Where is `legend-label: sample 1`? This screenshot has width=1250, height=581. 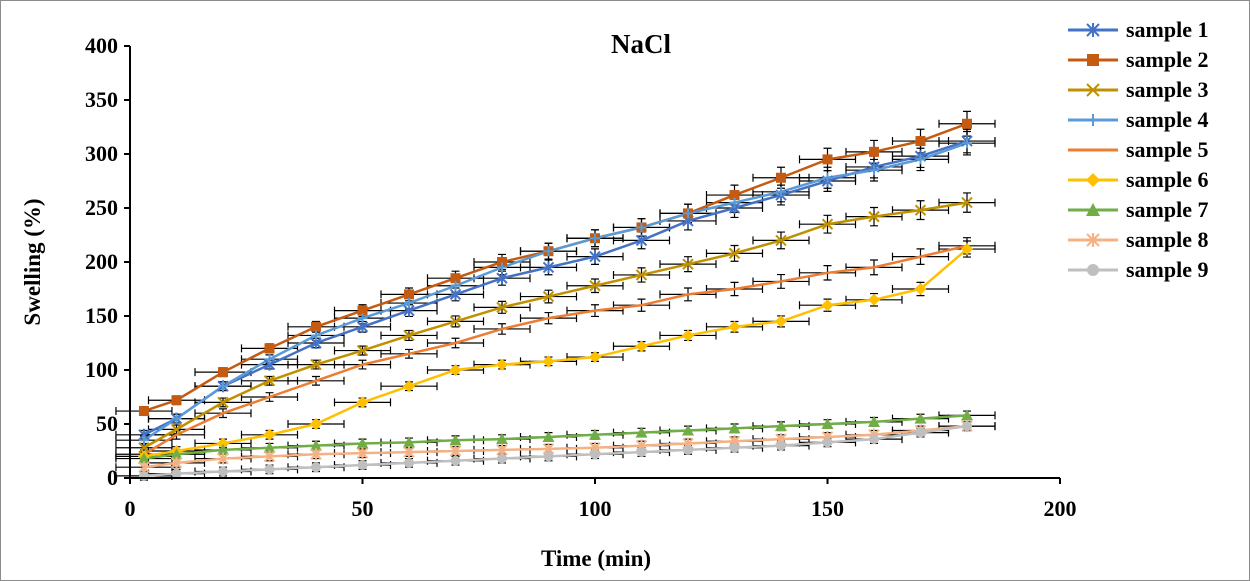 legend-label: sample 1 is located at coordinates (1167, 29).